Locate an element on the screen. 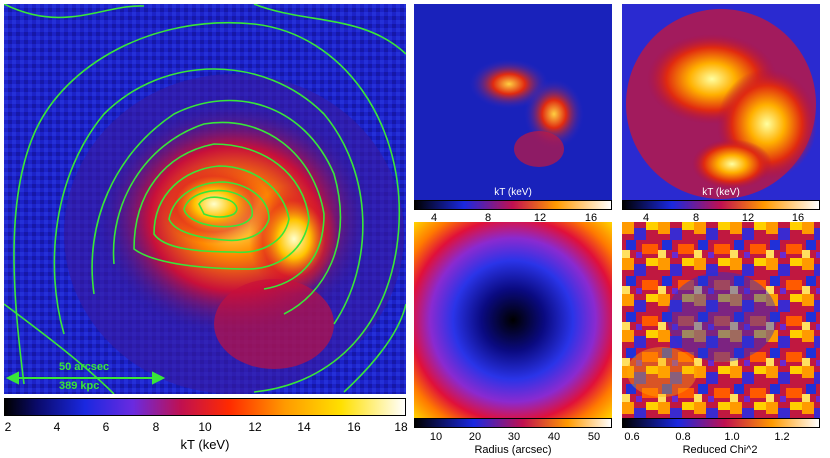  top-mid-tick: 4 is located at coordinates (434, 218).